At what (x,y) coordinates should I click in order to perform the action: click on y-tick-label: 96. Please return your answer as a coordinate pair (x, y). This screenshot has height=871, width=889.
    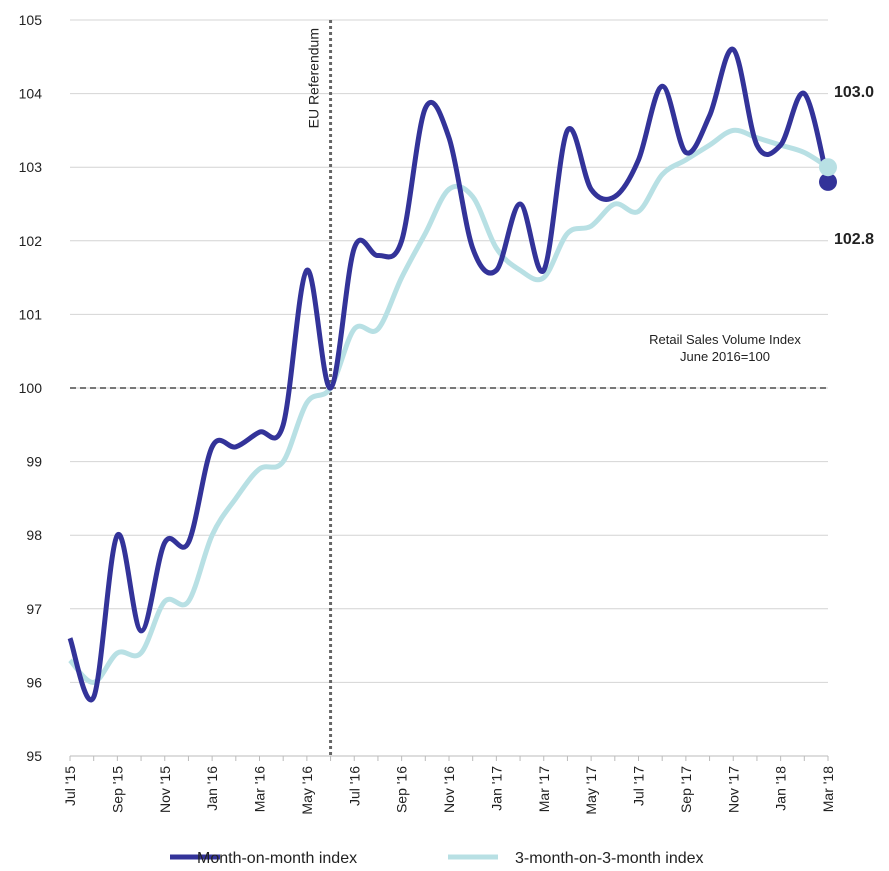
    Looking at the image, I should click on (34, 682).